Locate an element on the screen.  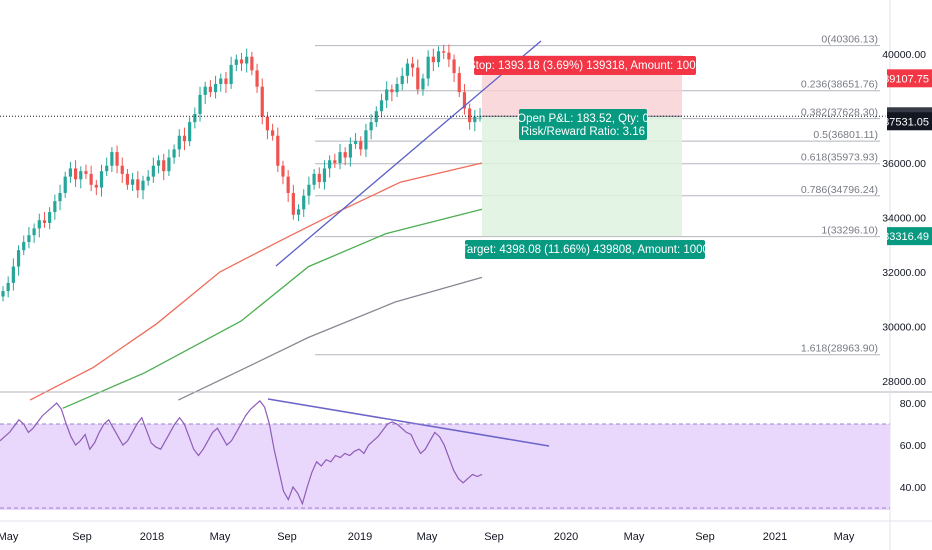
price-tick-label: 36000.00 is located at coordinates (904, 164).